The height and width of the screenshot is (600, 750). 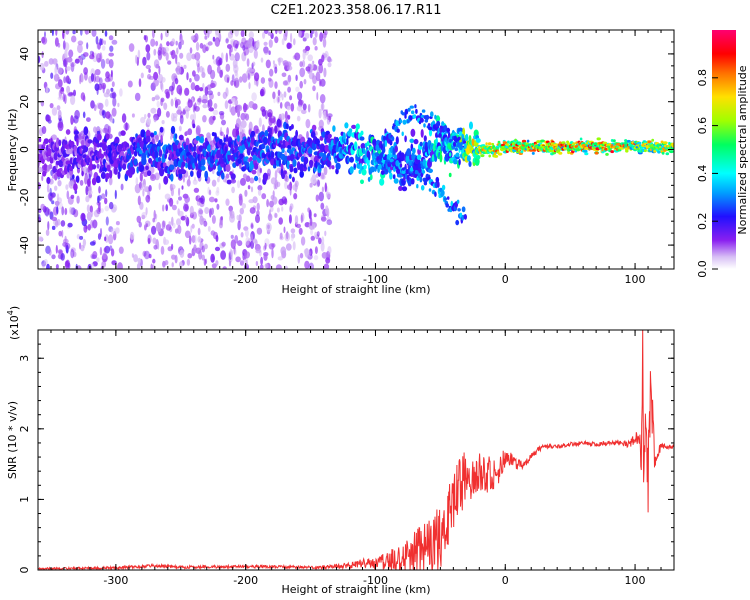 What do you see at coordinates (12, 440) in the screenshot?
I see `snr-y-axis-label: SNR (10 * v/v)` at bounding box center [12, 440].